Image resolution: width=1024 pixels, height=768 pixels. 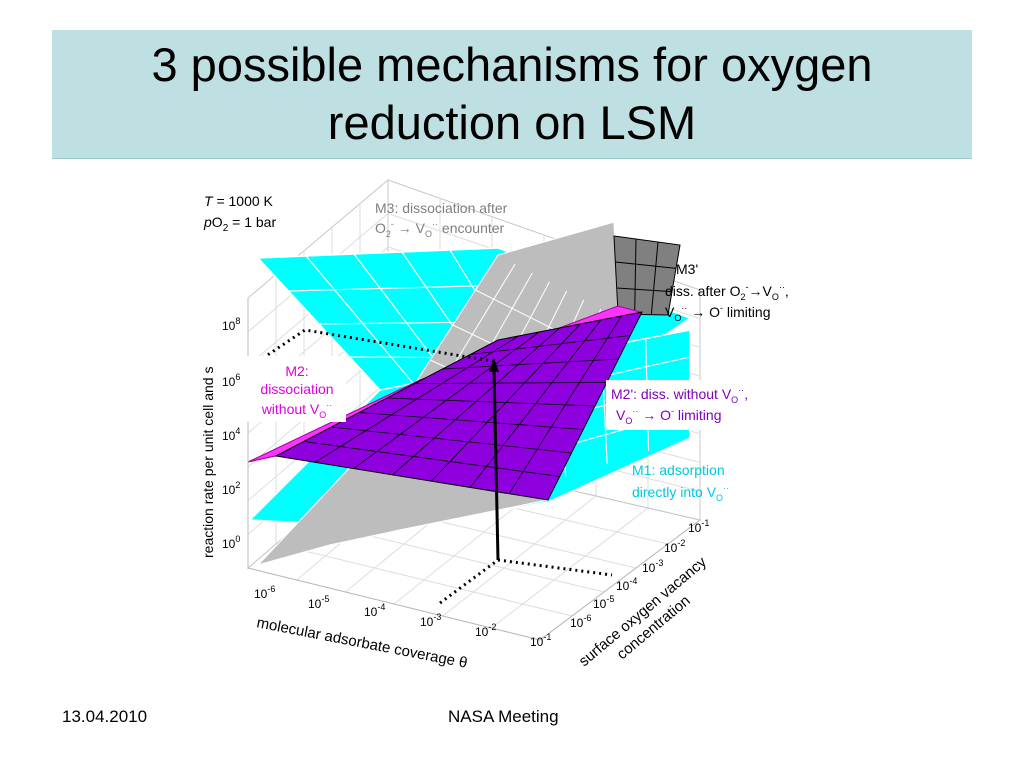 I want to click on z-tick-label: 10⁴, so click(x=231, y=434).